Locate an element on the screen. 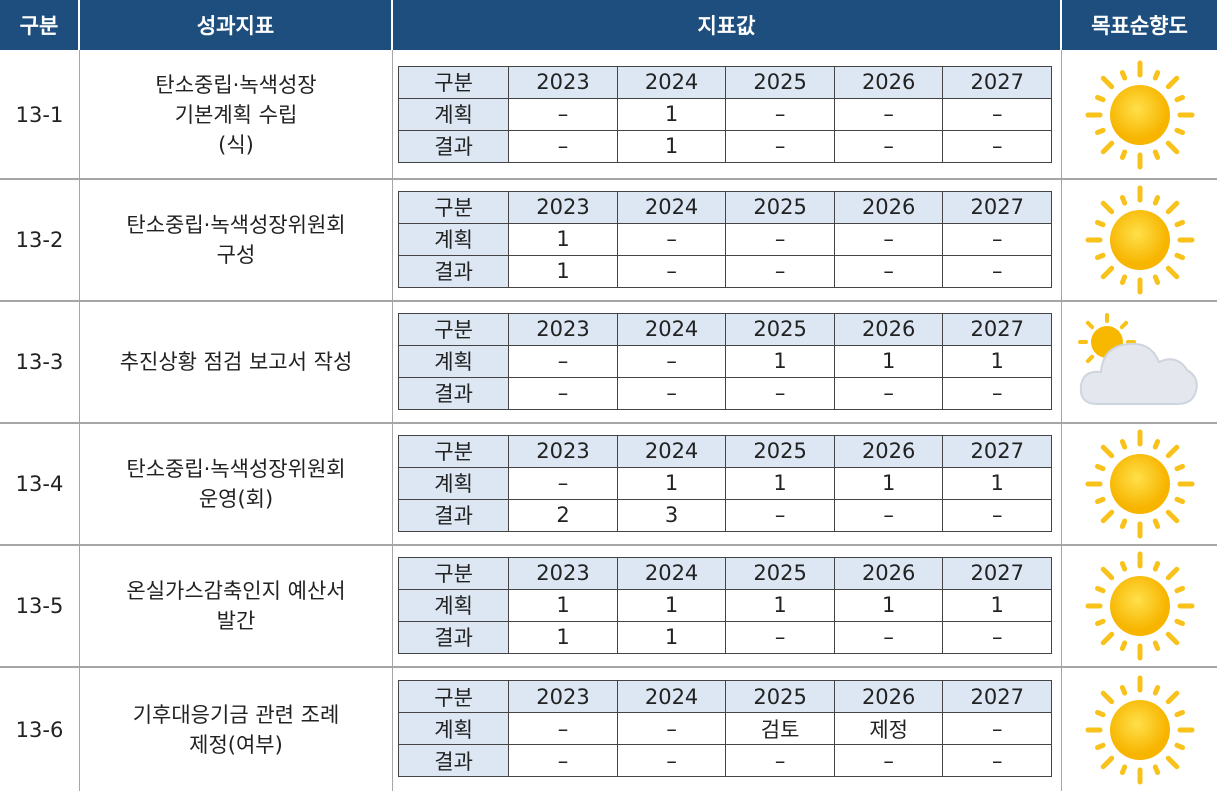  indicator-line: 기본계획 수립 is located at coordinates (236, 115).